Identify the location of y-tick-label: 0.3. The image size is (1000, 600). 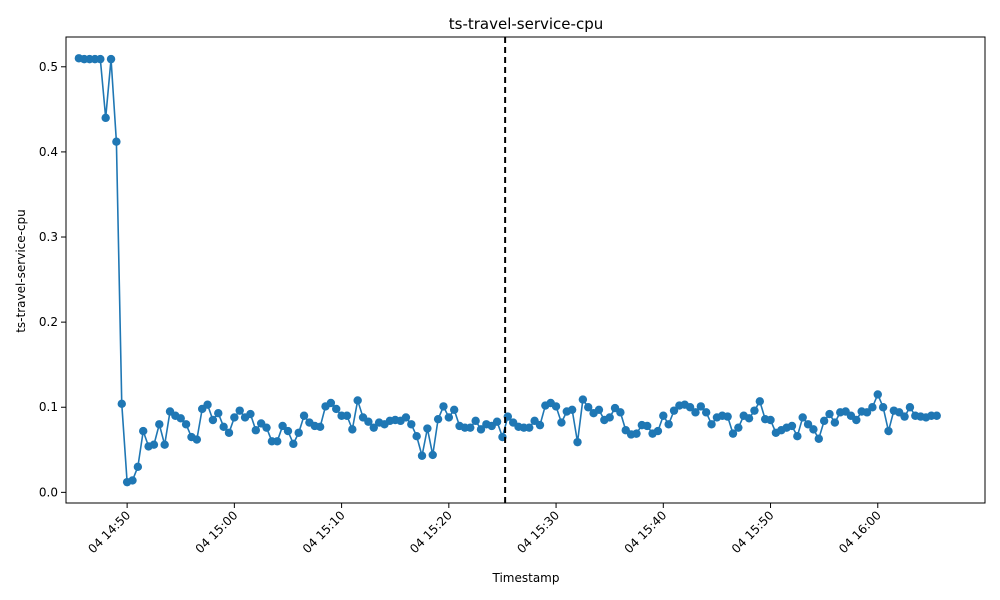
(48, 237).